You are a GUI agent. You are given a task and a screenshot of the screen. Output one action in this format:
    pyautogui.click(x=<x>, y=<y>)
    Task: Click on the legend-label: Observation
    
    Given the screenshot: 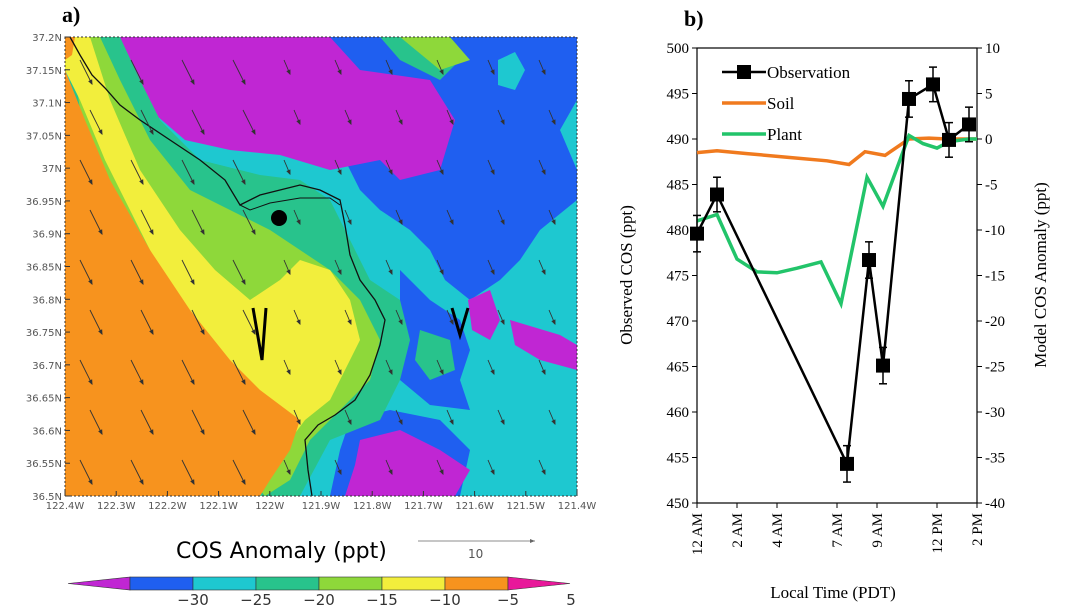 What is the action you would take?
    pyautogui.click(x=809, y=72)
    